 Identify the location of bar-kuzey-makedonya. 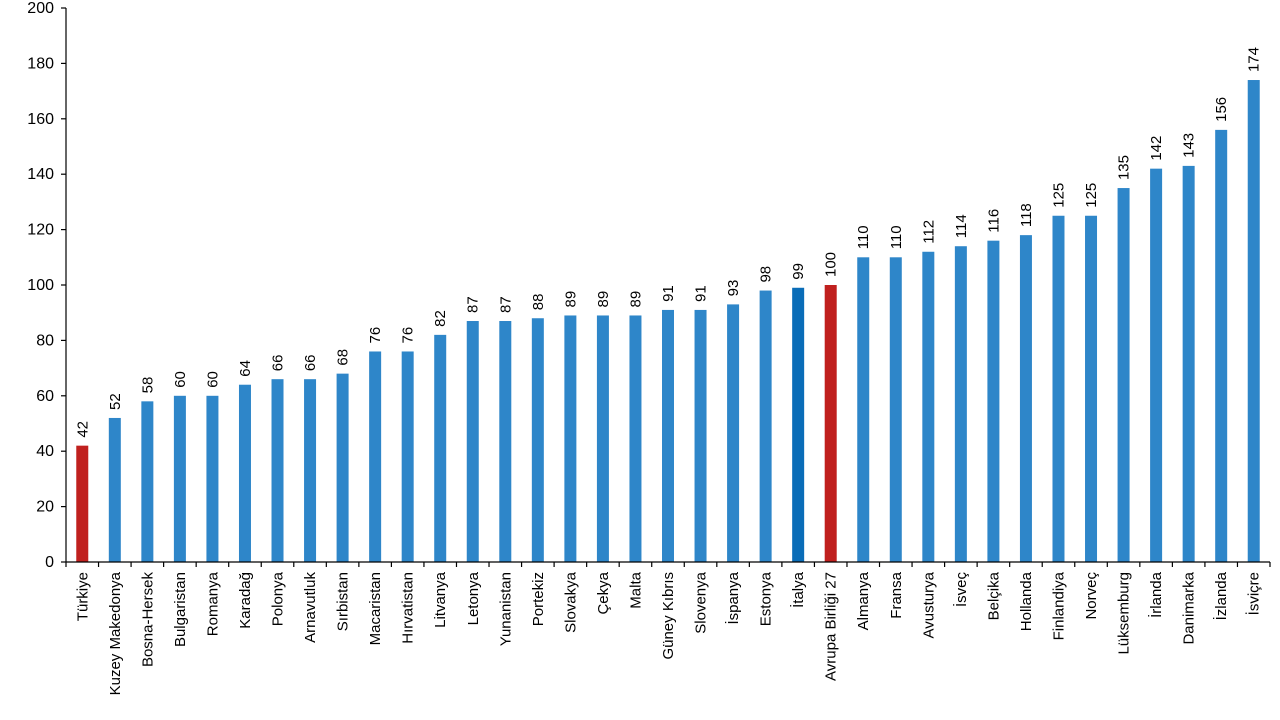
(114, 489).